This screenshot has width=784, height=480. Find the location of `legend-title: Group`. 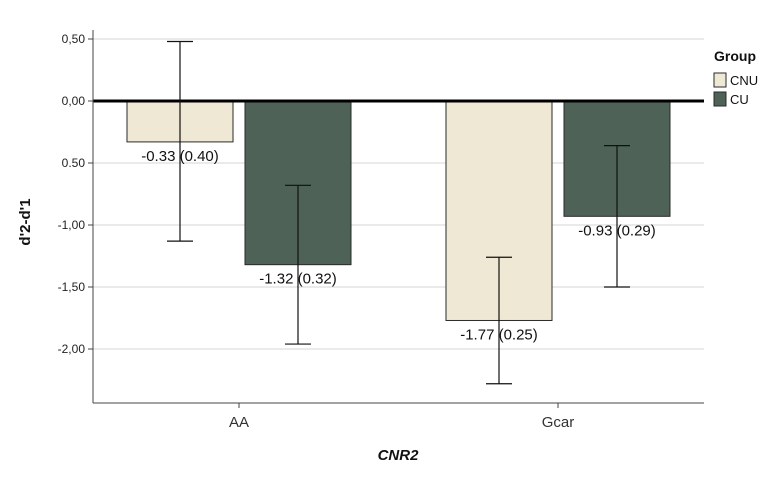

legend-title: Group is located at coordinates (735, 56).